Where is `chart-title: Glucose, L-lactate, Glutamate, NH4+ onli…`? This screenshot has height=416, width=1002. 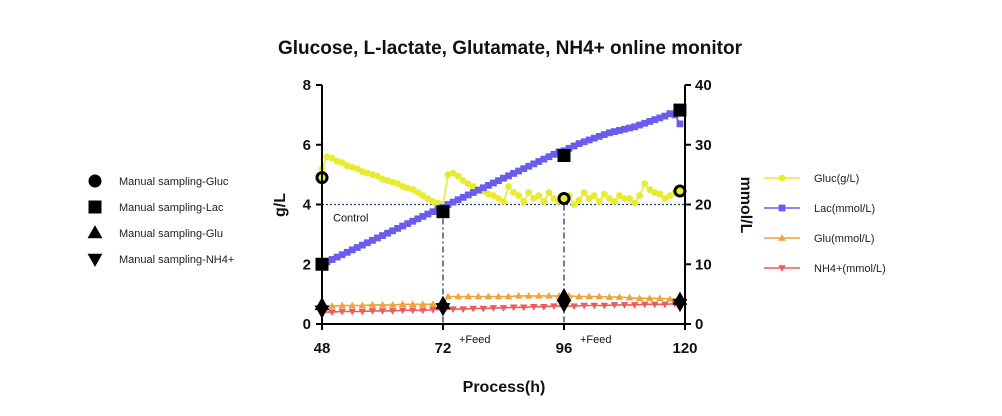 chart-title: Glucose, L-lactate, Glutamate, NH4+ onli… is located at coordinates (510, 48).